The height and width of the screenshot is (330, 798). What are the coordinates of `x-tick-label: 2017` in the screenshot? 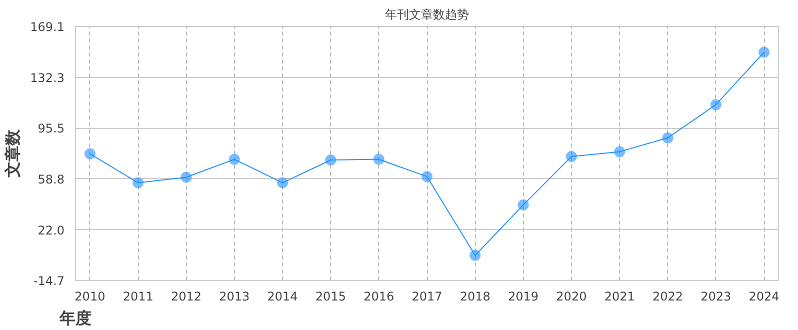 It's located at (427, 297).